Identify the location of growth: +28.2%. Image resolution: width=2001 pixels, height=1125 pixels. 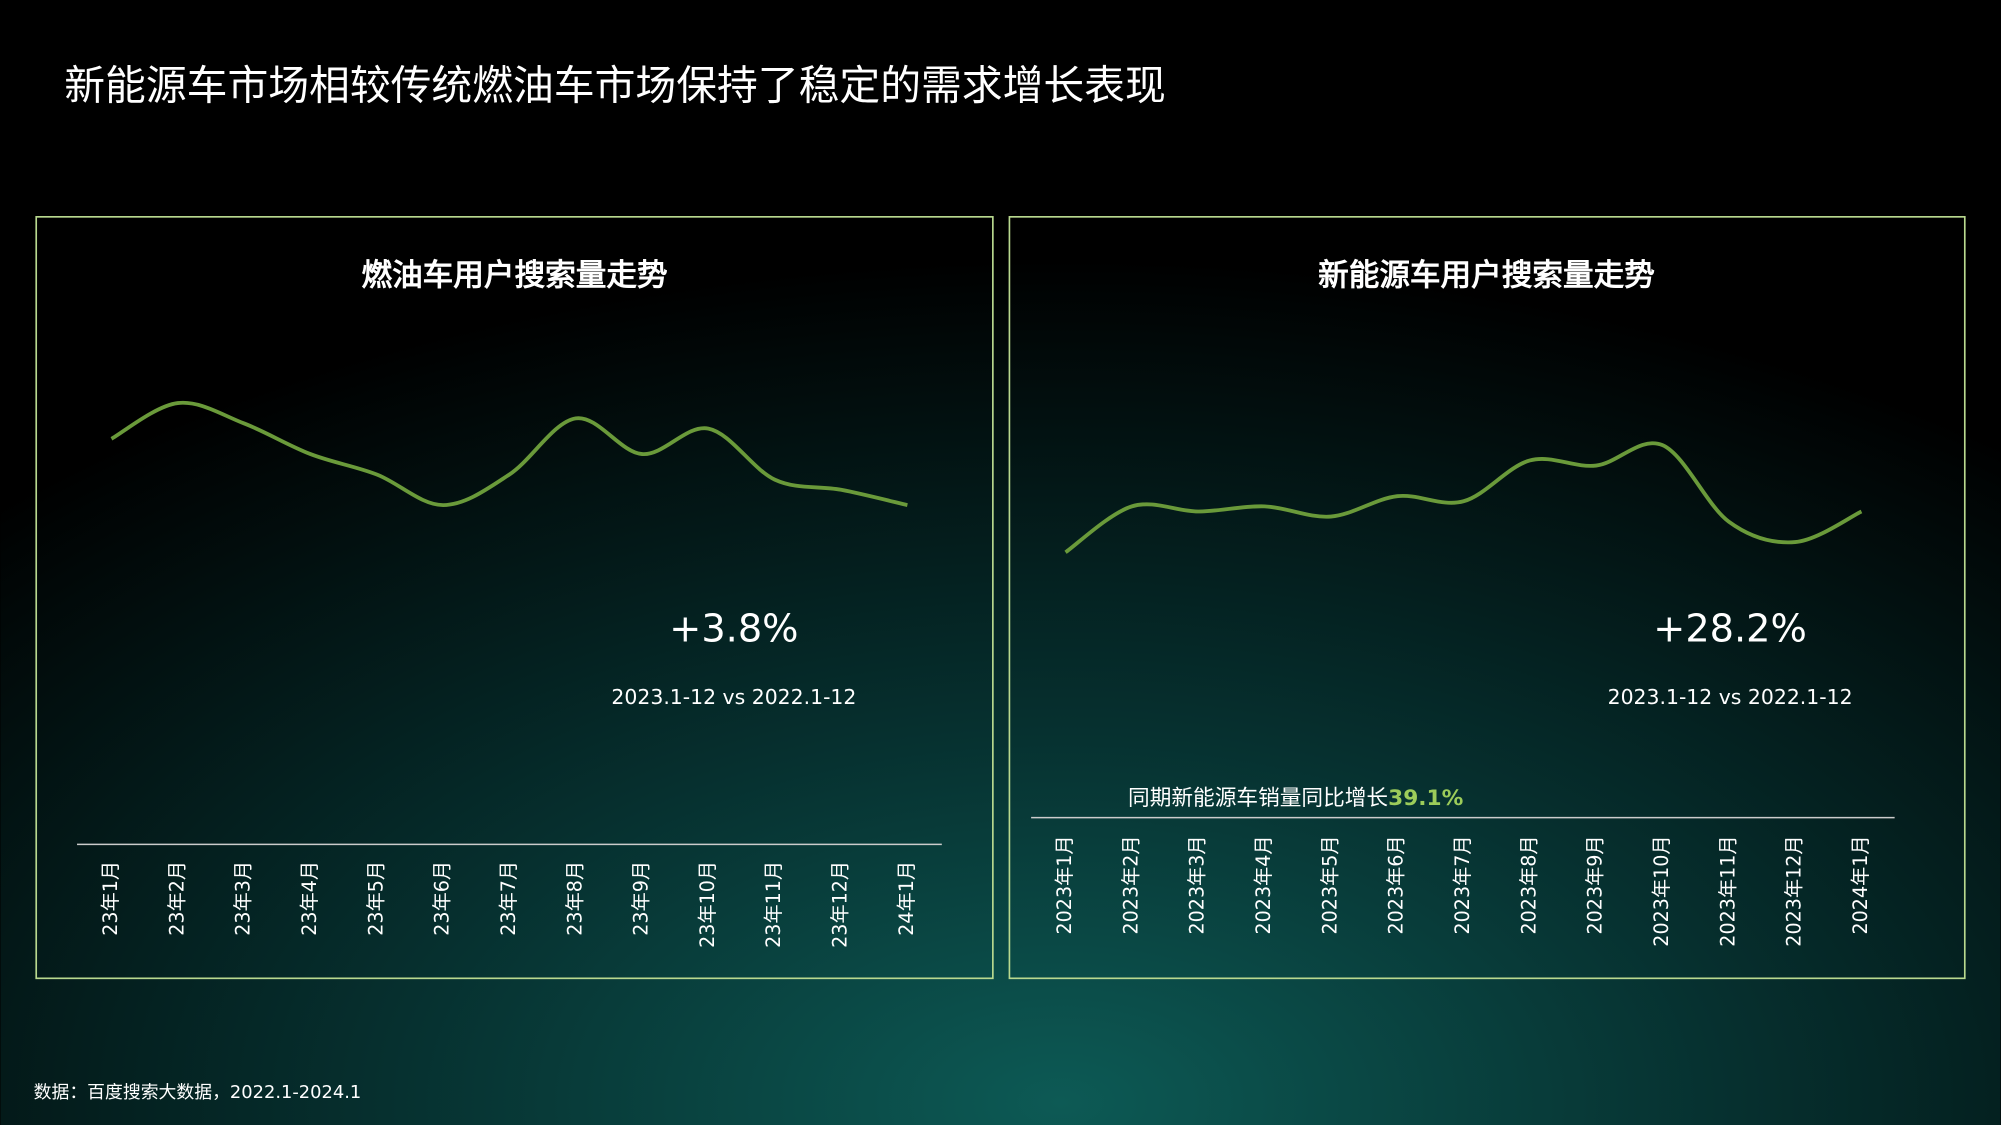
(1730, 629).